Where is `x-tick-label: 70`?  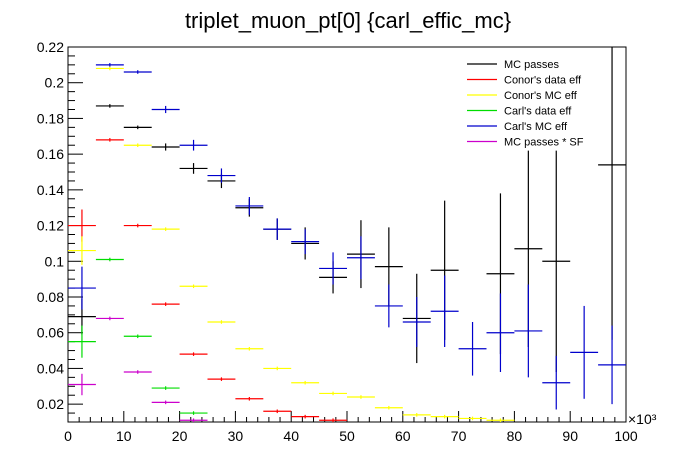 x-tick-label: 70 is located at coordinates (459, 436).